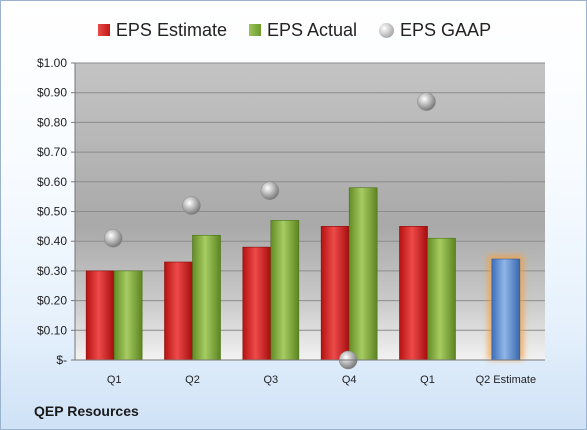 This screenshot has width=587, height=430. Describe the element at coordinates (506, 380) in the screenshot. I see `x-tick-label: Q2 Estimate` at that location.